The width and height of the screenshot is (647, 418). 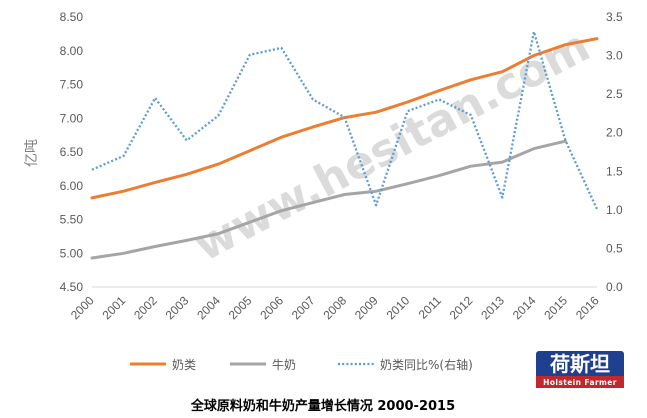 I want to click on y-right-tick-label: 2.0, so click(x=614, y=133).